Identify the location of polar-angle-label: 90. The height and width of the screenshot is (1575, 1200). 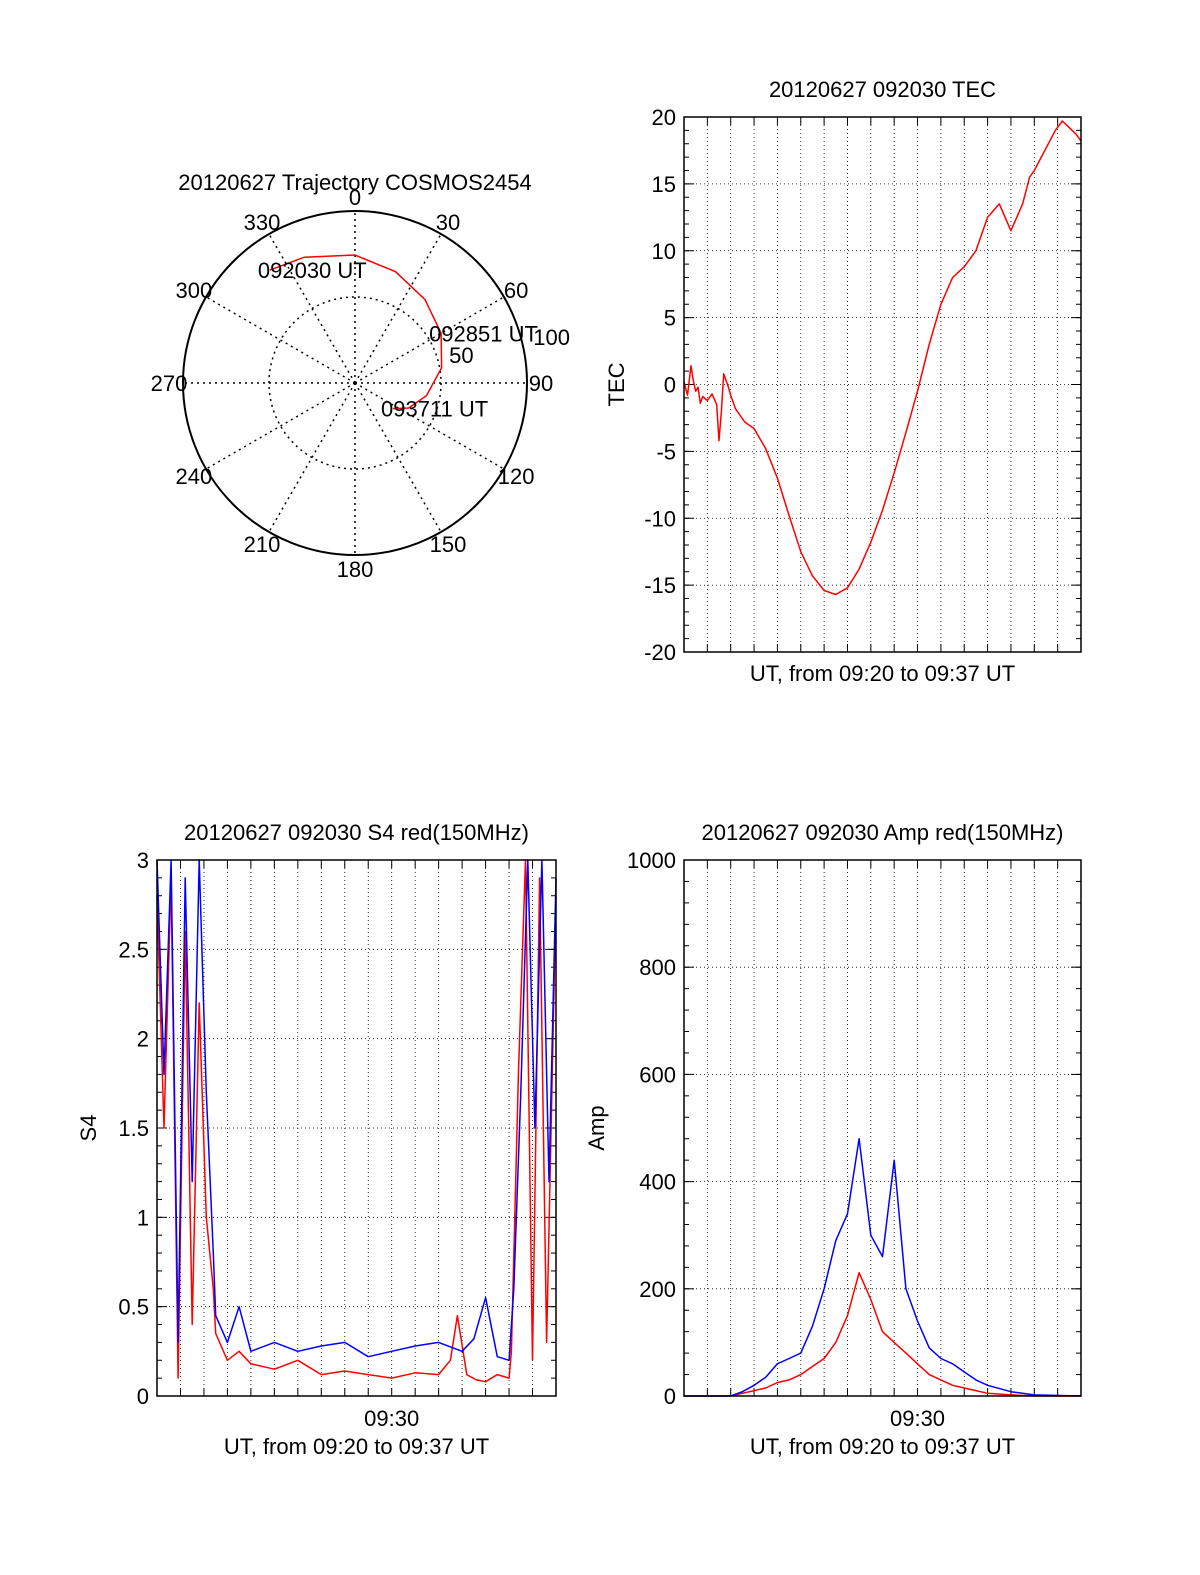
(541, 383).